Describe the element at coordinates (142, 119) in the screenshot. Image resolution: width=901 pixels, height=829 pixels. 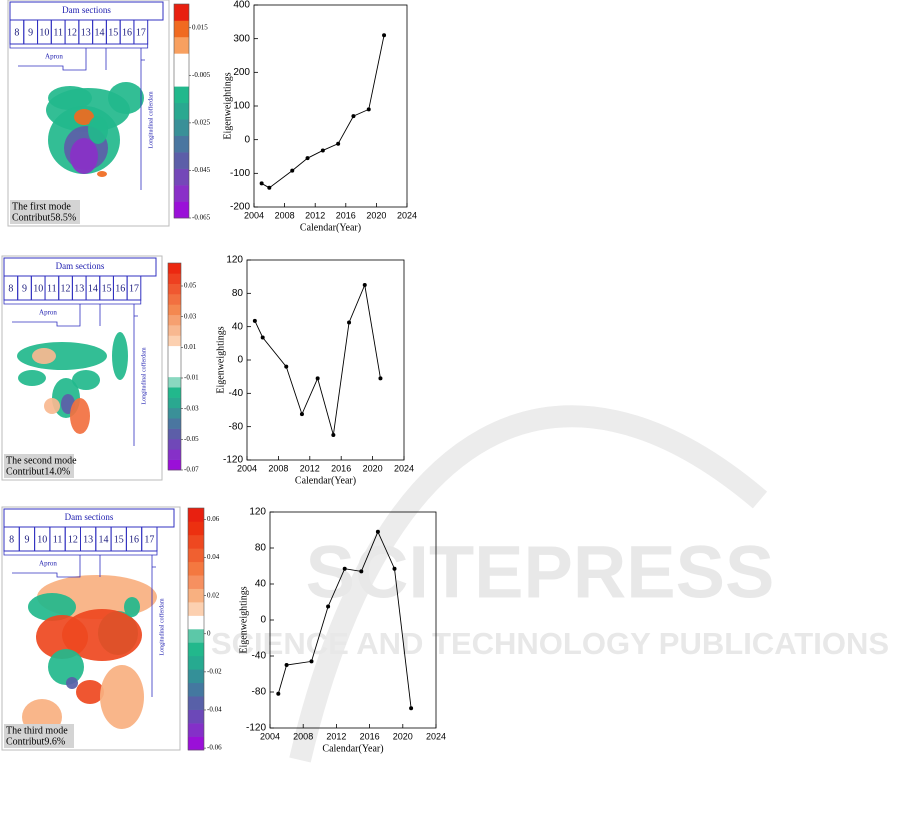
I see `cofferdam-line` at that location.